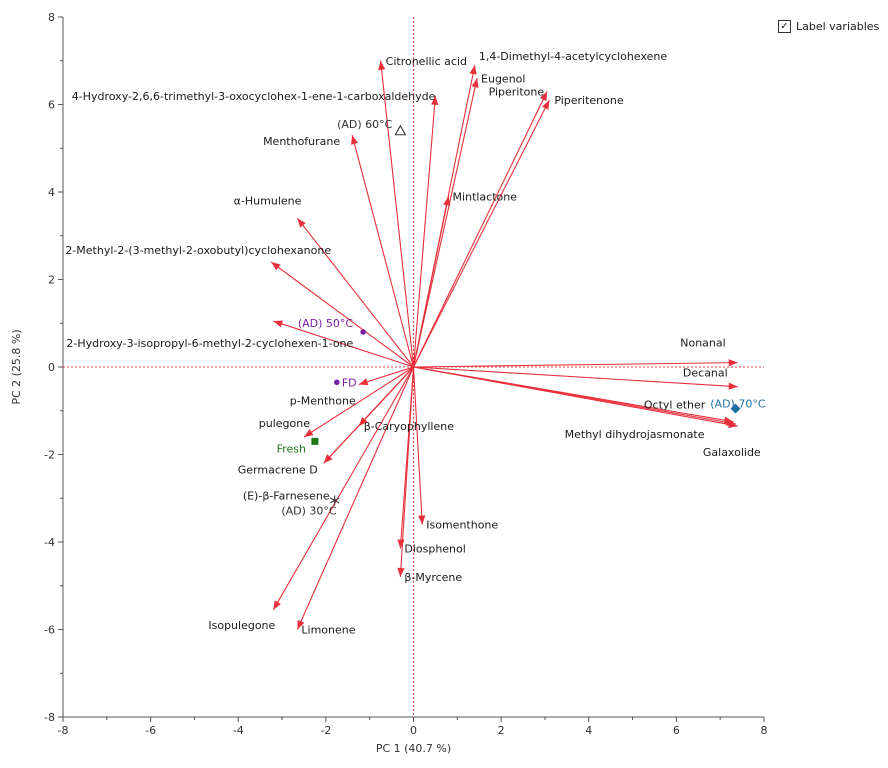  I want to click on variable-label: 1,4-Dimethyl-4-acetylcyclohexene, so click(573, 56).